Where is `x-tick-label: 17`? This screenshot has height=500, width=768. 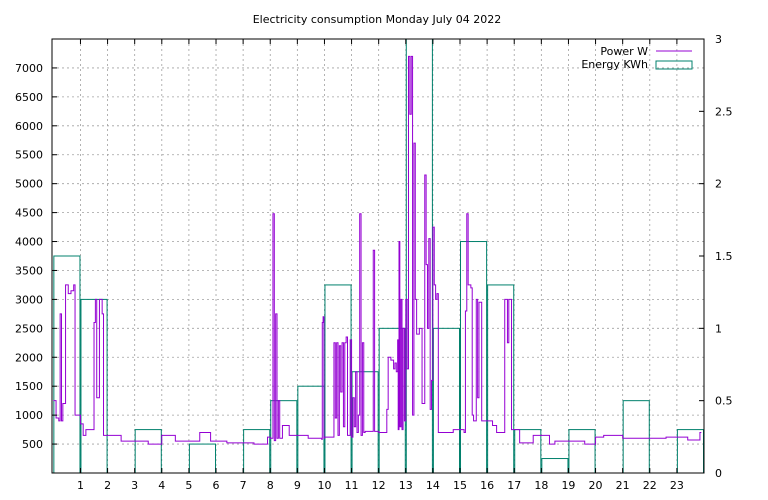 x-tick-label: 17 is located at coordinates (514, 485).